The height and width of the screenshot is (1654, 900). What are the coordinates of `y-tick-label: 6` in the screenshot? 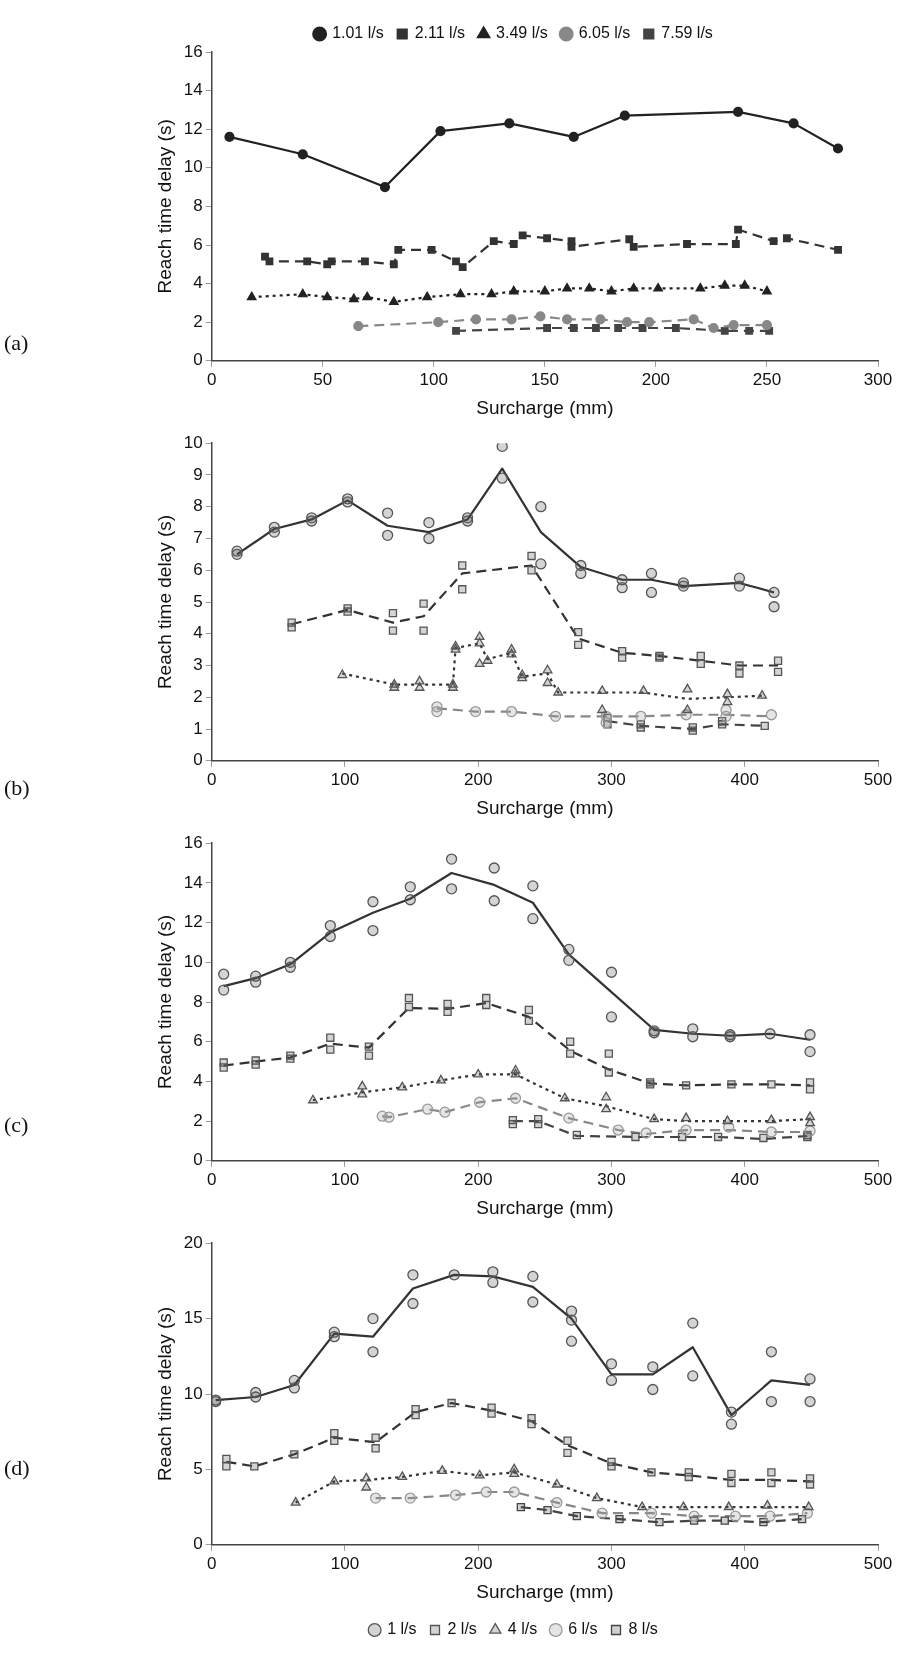 It's located at (198, 569).